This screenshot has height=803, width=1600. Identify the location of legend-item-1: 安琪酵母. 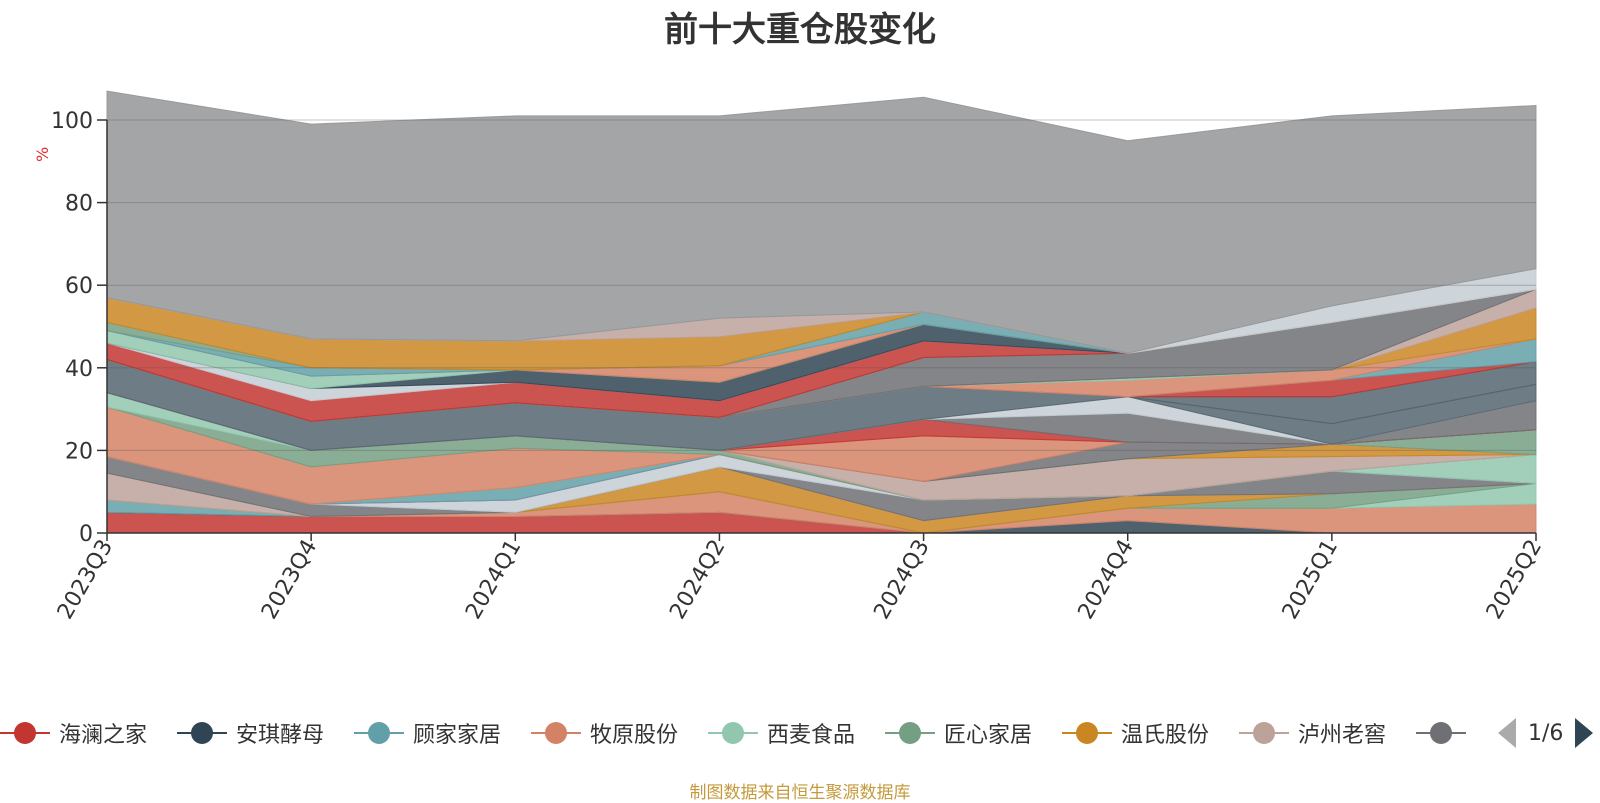
(250, 733).